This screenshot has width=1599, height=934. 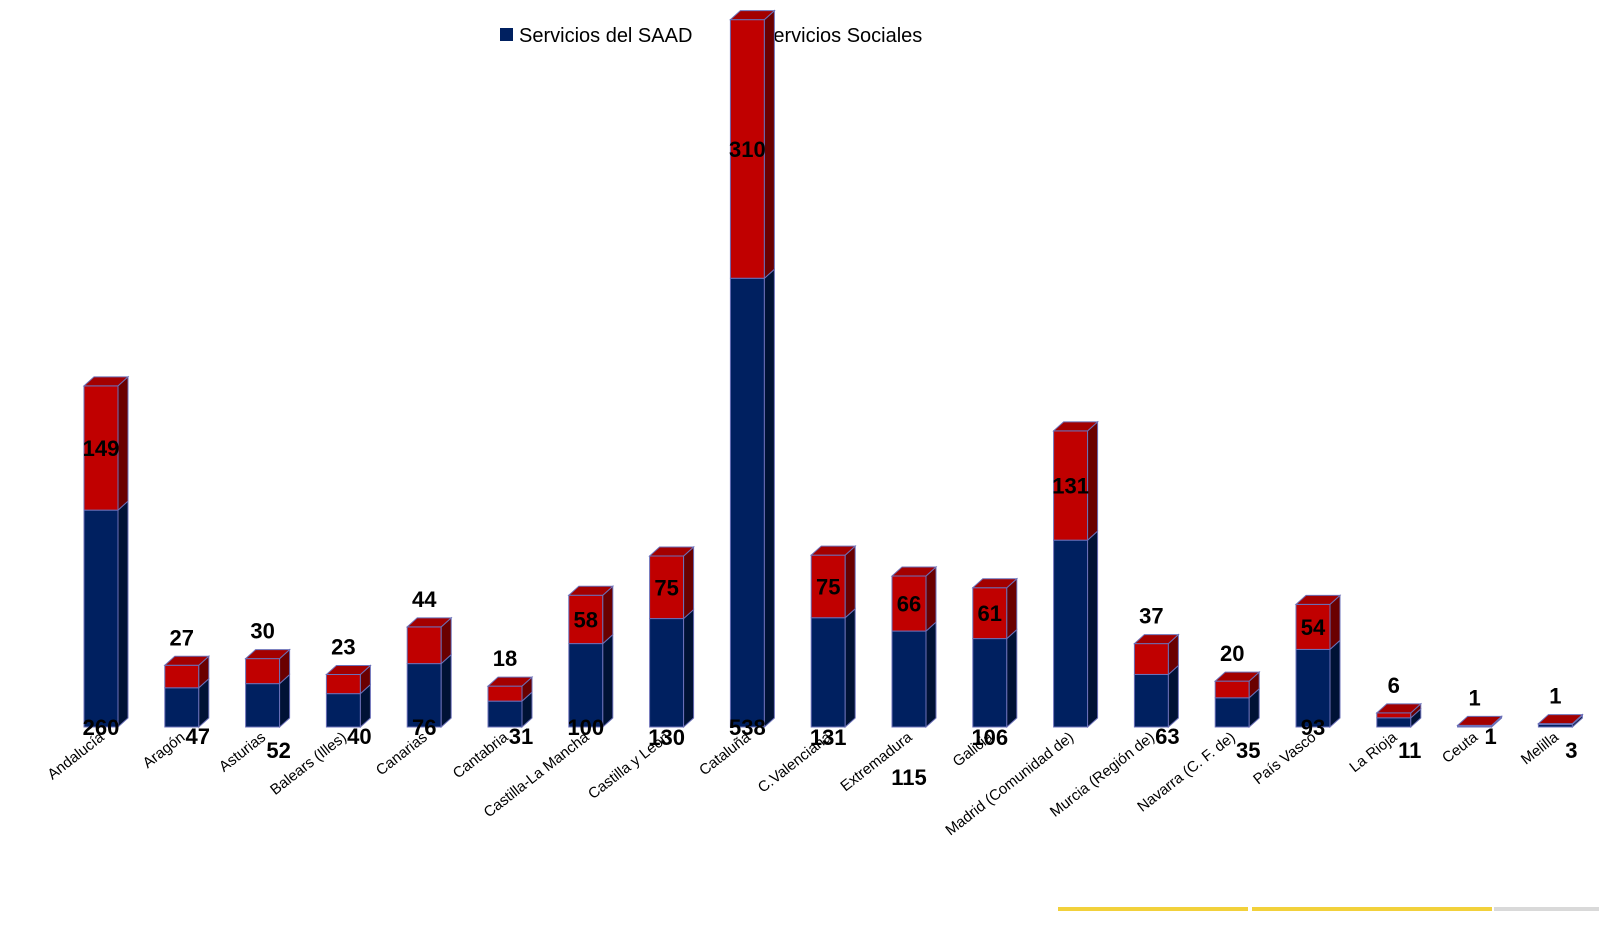 What do you see at coordinates (1460, 747) in the screenshot?
I see `category-label: Ceuta` at bounding box center [1460, 747].